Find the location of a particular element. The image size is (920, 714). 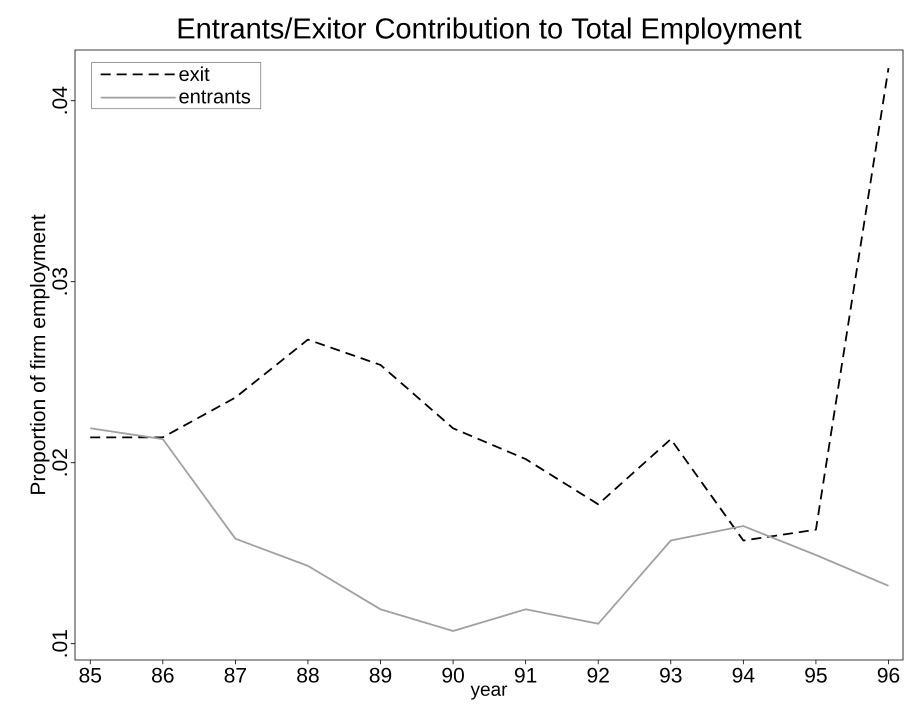

x-axis-title: year is located at coordinates (489, 693).